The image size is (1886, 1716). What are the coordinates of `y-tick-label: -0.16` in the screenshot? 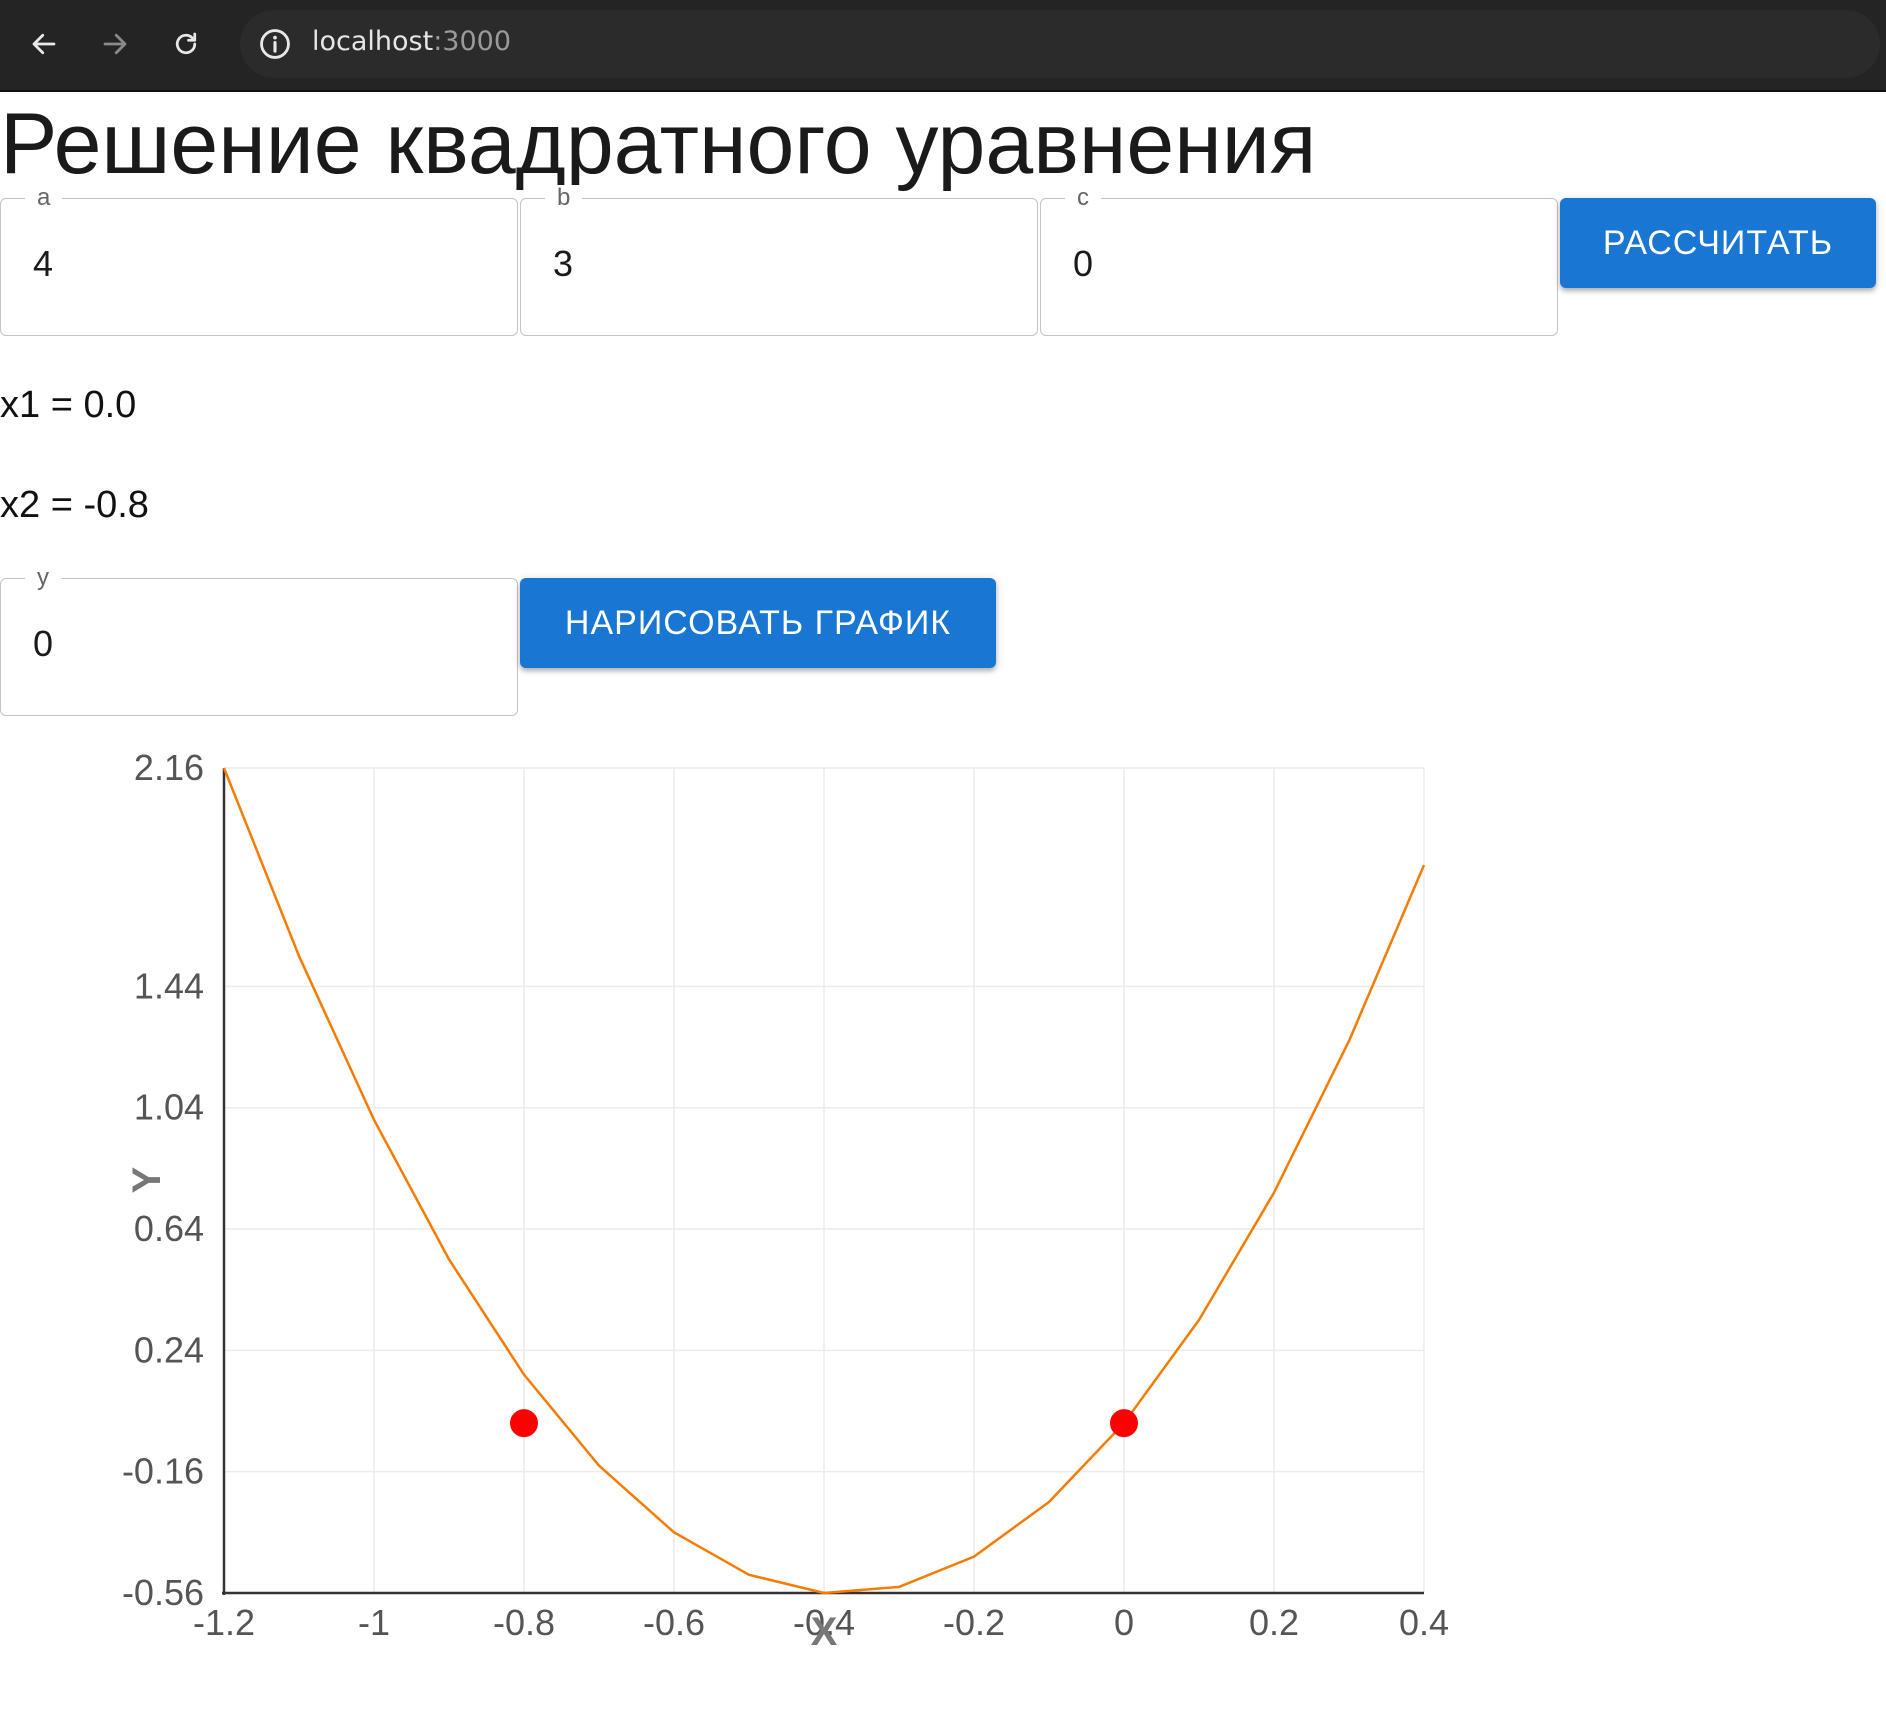 It's located at (163, 1471).